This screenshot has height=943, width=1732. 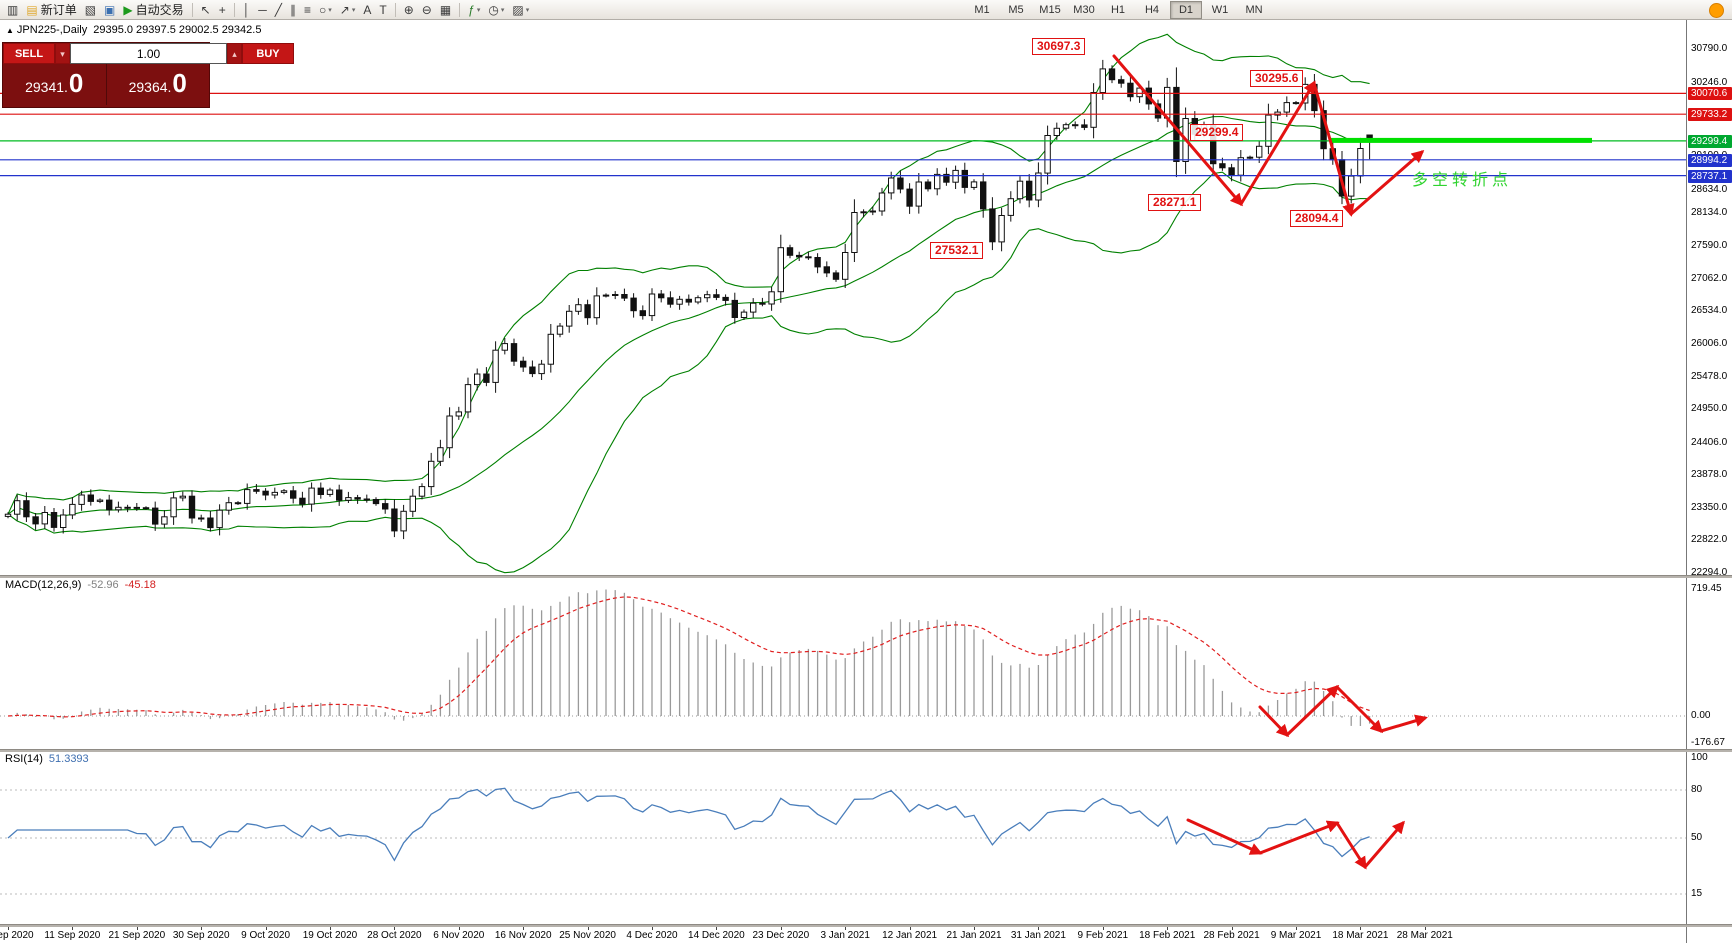 What do you see at coordinates (1462, 180) in the screenshot?
I see `turning-point-note: 多空转折点` at bounding box center [1462, 180].